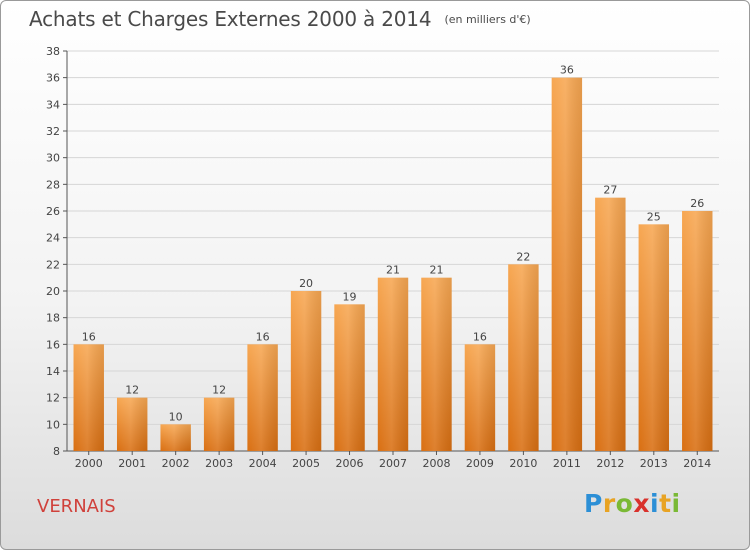  Describe the element at coordinates (53, 344) in the screenshot. I see `y-tick-label: 16` at that location.